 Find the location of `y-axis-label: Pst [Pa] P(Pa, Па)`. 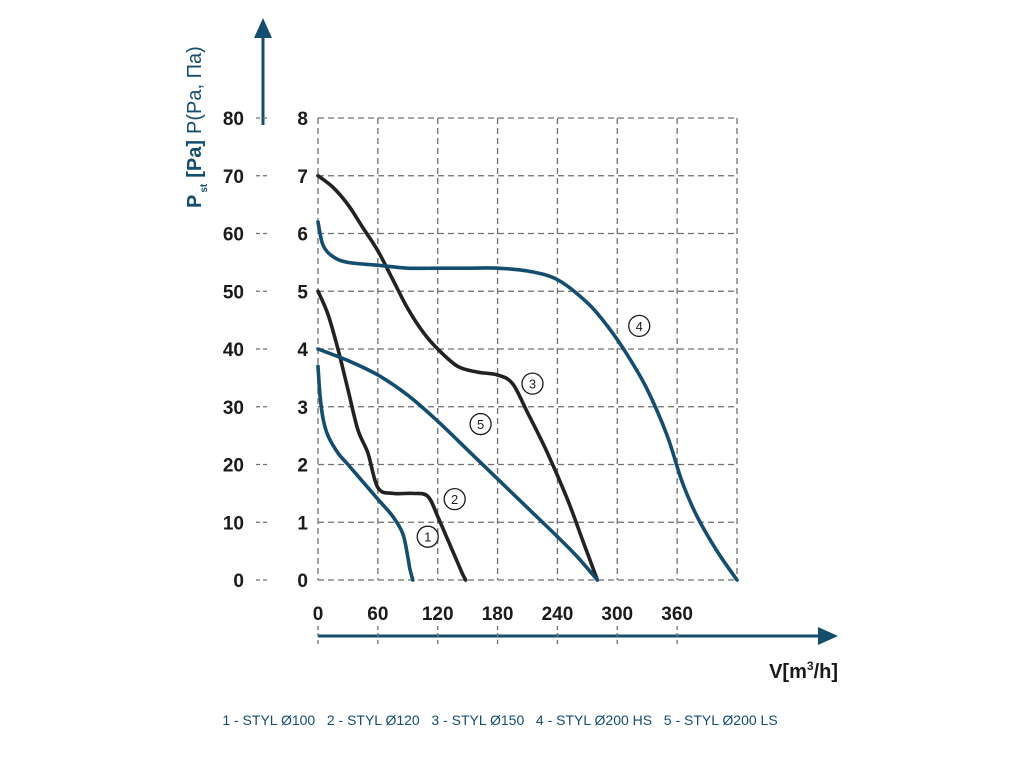

y-axis-label: Pst [Pa] P(Pa, Па) is located at coordinates (197, 127).